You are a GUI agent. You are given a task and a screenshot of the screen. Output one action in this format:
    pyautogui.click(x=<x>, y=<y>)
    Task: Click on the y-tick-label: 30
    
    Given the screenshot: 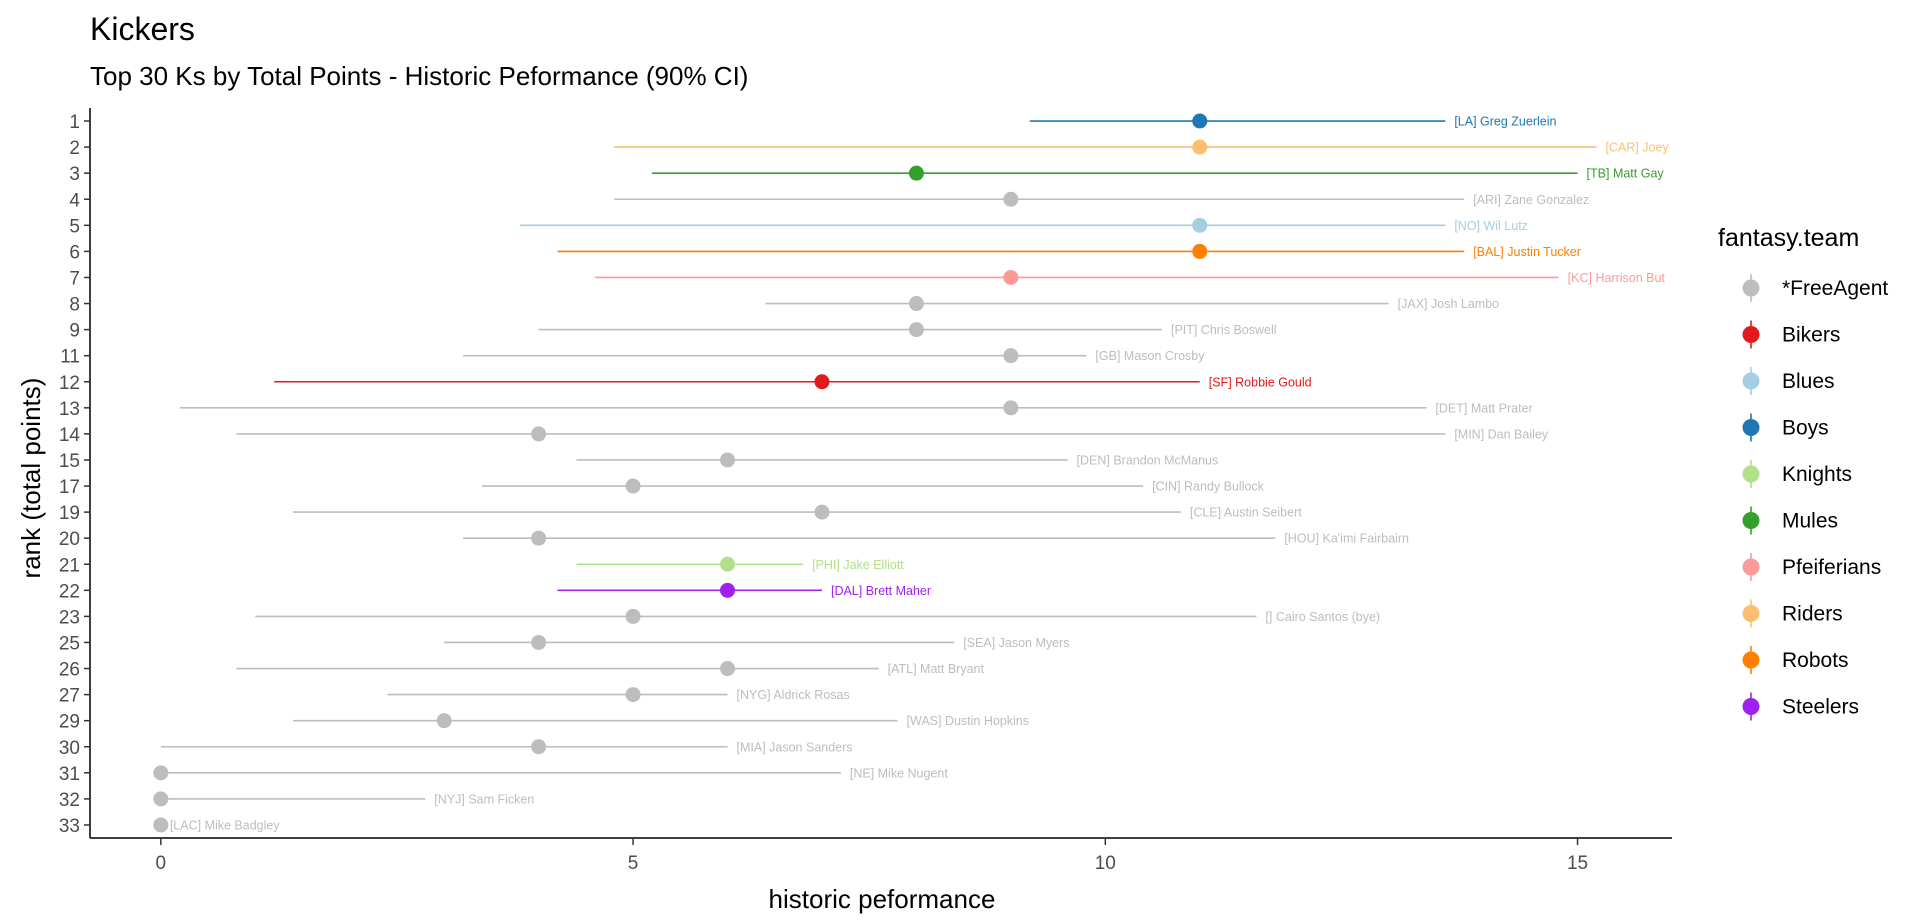 What is the action you would take?
    pyautogui.click(x=69, y=748)
    